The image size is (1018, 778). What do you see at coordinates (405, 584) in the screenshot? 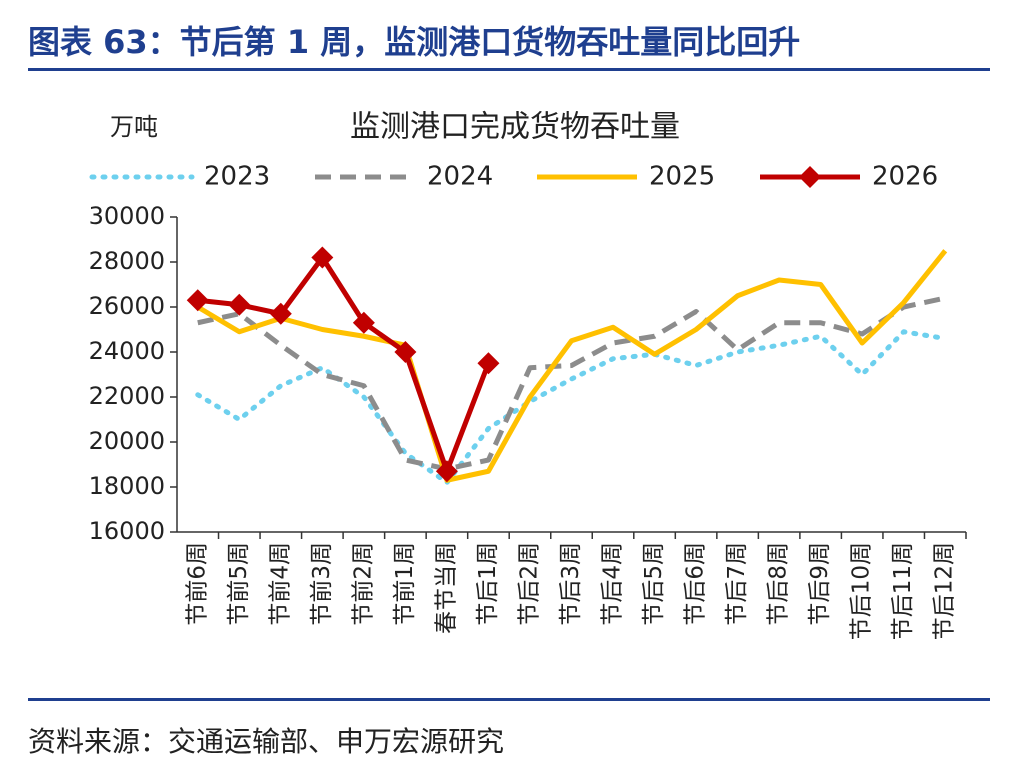
I see `x-tick-label: 节前1周` at bounding box center [405, 584].